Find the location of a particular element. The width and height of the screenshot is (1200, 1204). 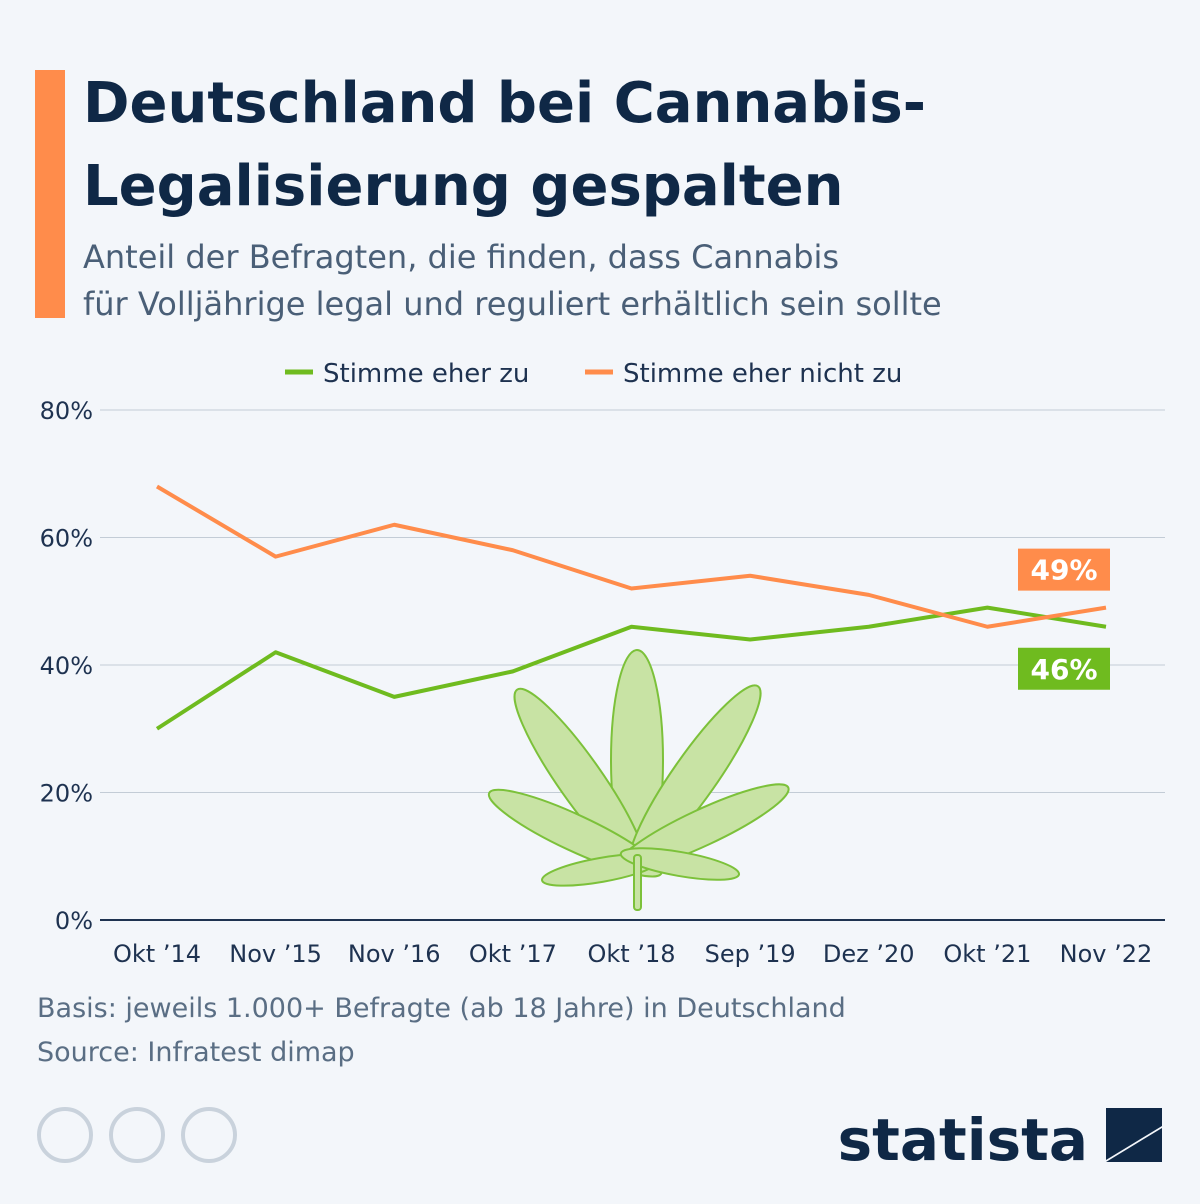

y-tick-label: 40% is located at coordinates (66, 666).